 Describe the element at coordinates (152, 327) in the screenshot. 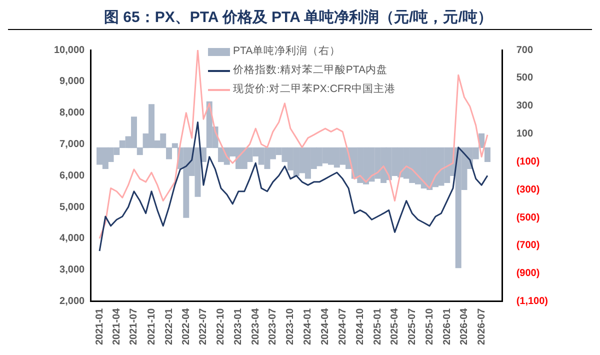

I see `x-tick-label: 2021-10` at that location.